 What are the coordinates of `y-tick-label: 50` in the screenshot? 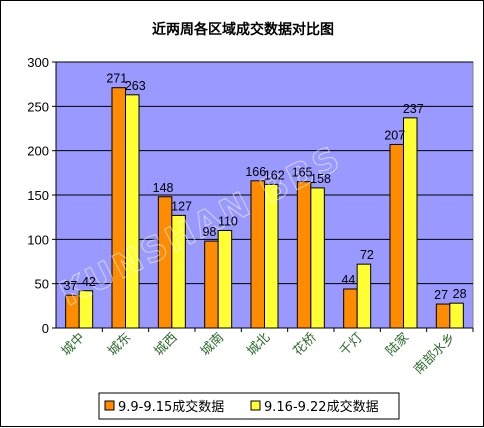 It's located at (42, 284).